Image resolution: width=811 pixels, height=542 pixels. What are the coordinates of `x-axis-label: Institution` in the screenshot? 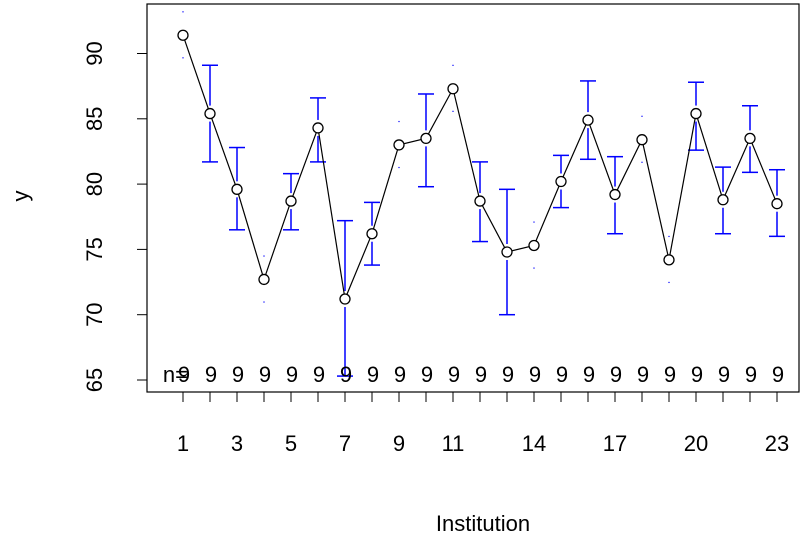 It's located at (483, 523).